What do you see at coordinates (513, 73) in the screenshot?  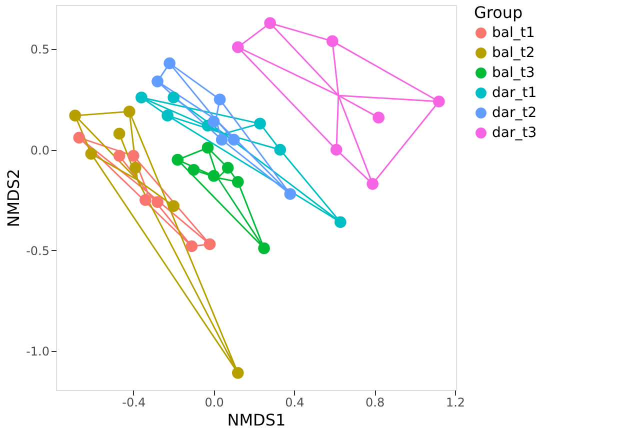 I see `legend-label: bal_t3` at bounding box center [513, 73].